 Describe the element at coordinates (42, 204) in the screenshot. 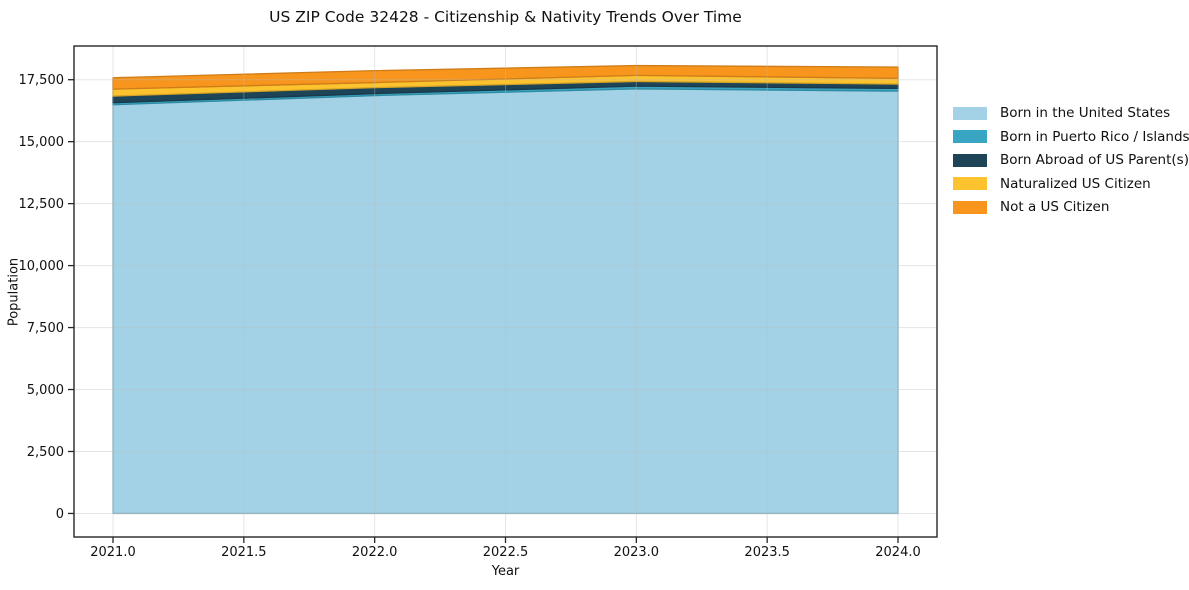

I see `y-tick-label: 12,500` at that location.